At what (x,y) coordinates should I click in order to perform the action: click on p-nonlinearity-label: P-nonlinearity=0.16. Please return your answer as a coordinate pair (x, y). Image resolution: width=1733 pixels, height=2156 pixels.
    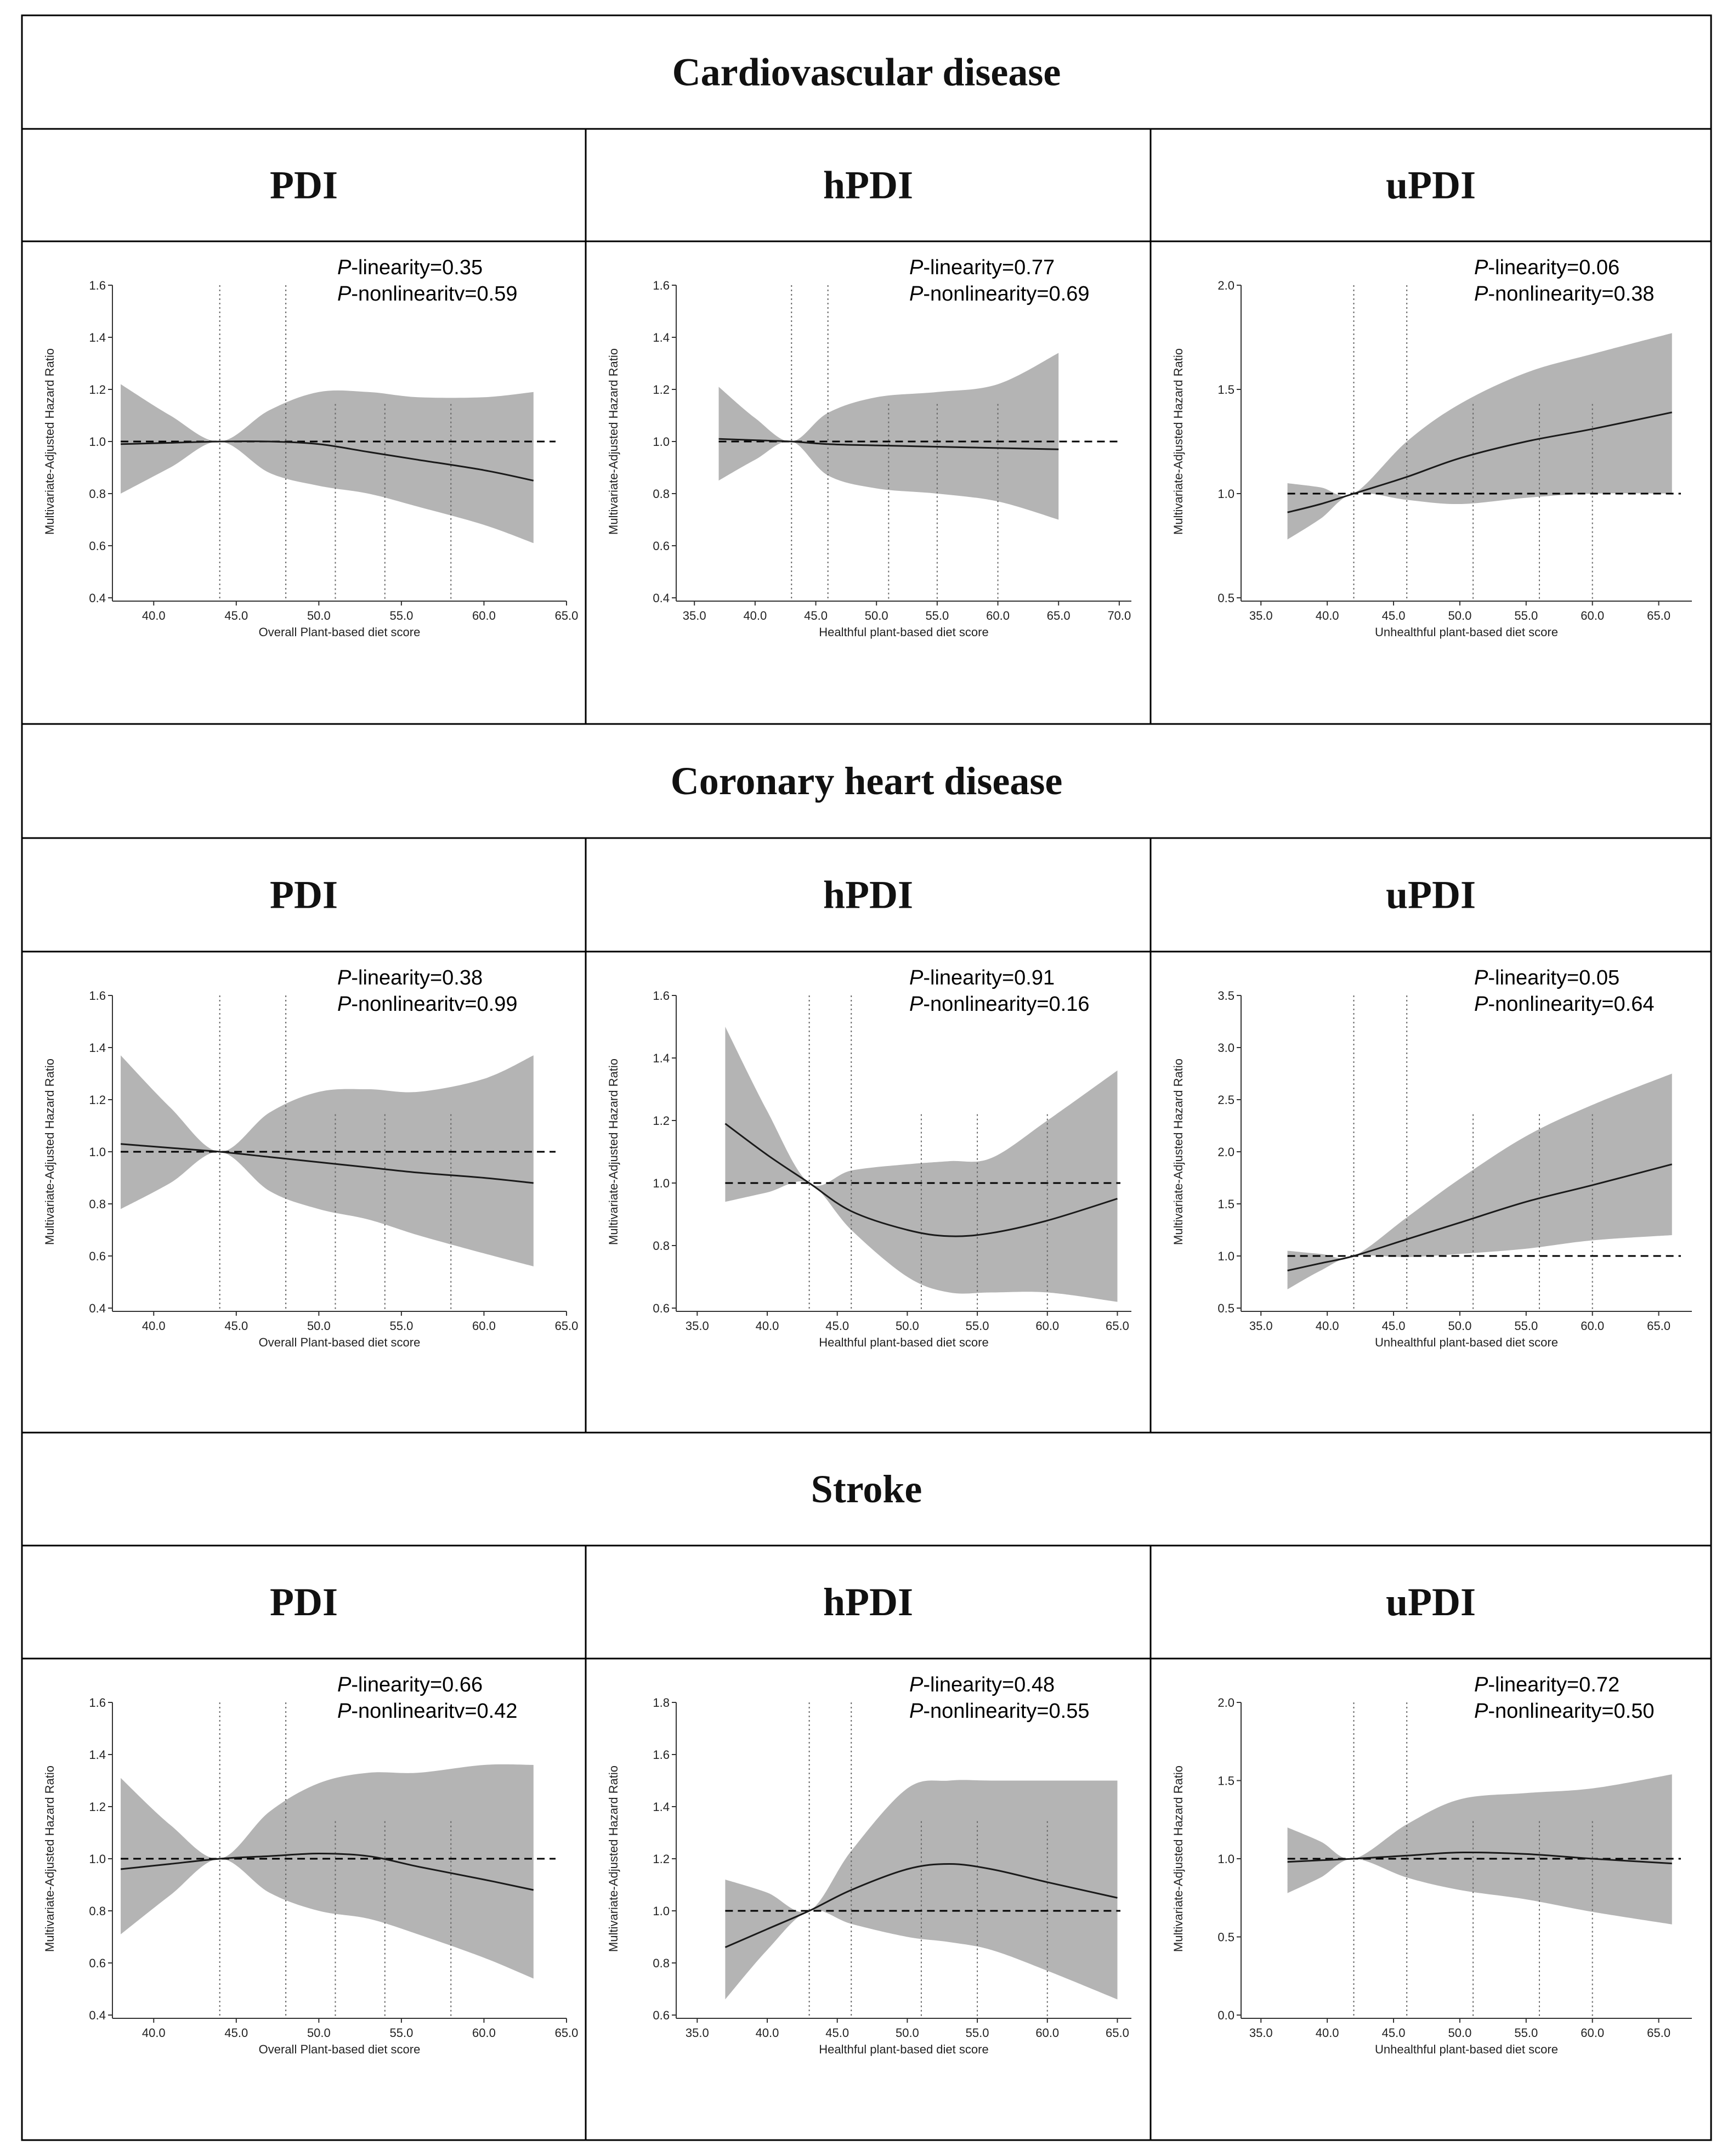
    Looking at the image, I should click on (1000, 1004).